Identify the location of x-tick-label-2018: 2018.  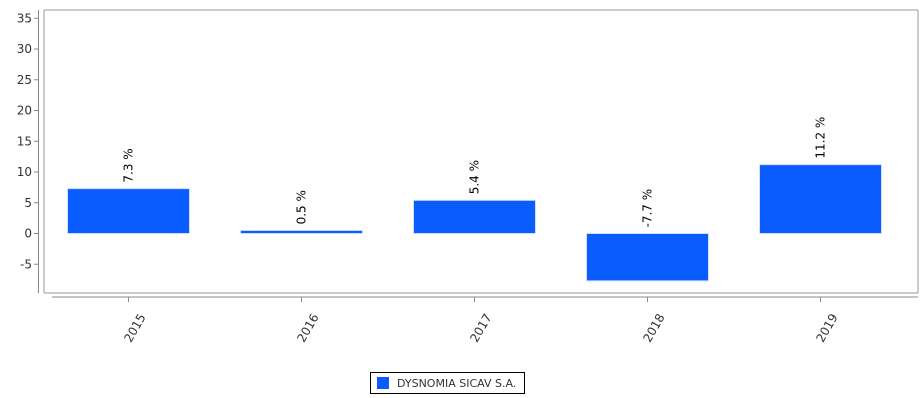
(653, 327).